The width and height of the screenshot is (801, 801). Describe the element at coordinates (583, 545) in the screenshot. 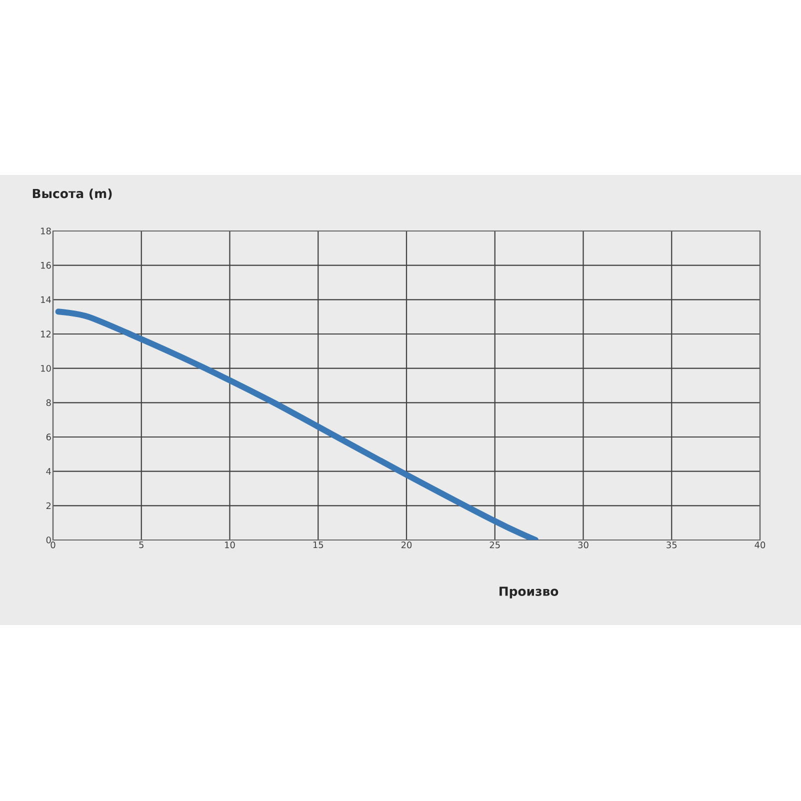

I see `x-tick-label: 30` at that location.